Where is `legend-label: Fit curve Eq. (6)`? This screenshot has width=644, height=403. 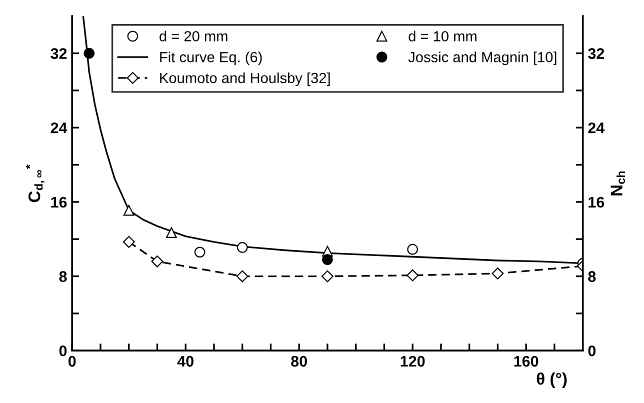 legend-label: Fit curve Eq. (6) is located at coordinates (211, 59).